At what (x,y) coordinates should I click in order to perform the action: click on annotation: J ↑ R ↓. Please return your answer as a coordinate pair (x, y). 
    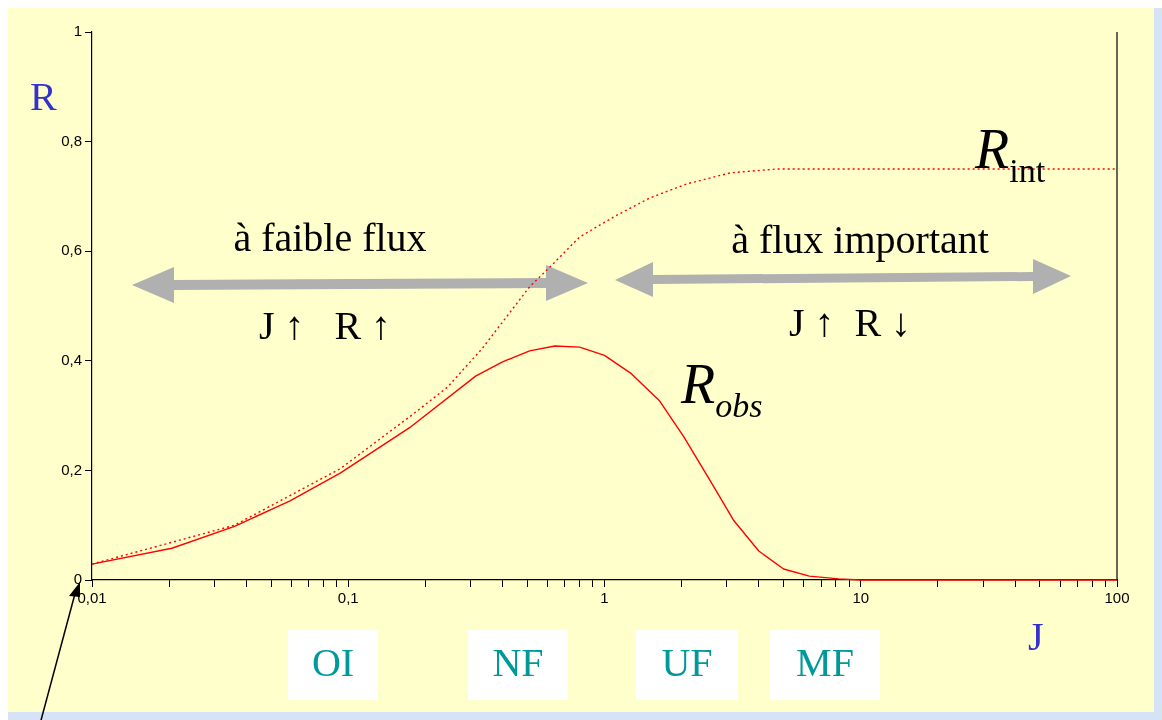
    Looking at the image, I should click on (850, 322).